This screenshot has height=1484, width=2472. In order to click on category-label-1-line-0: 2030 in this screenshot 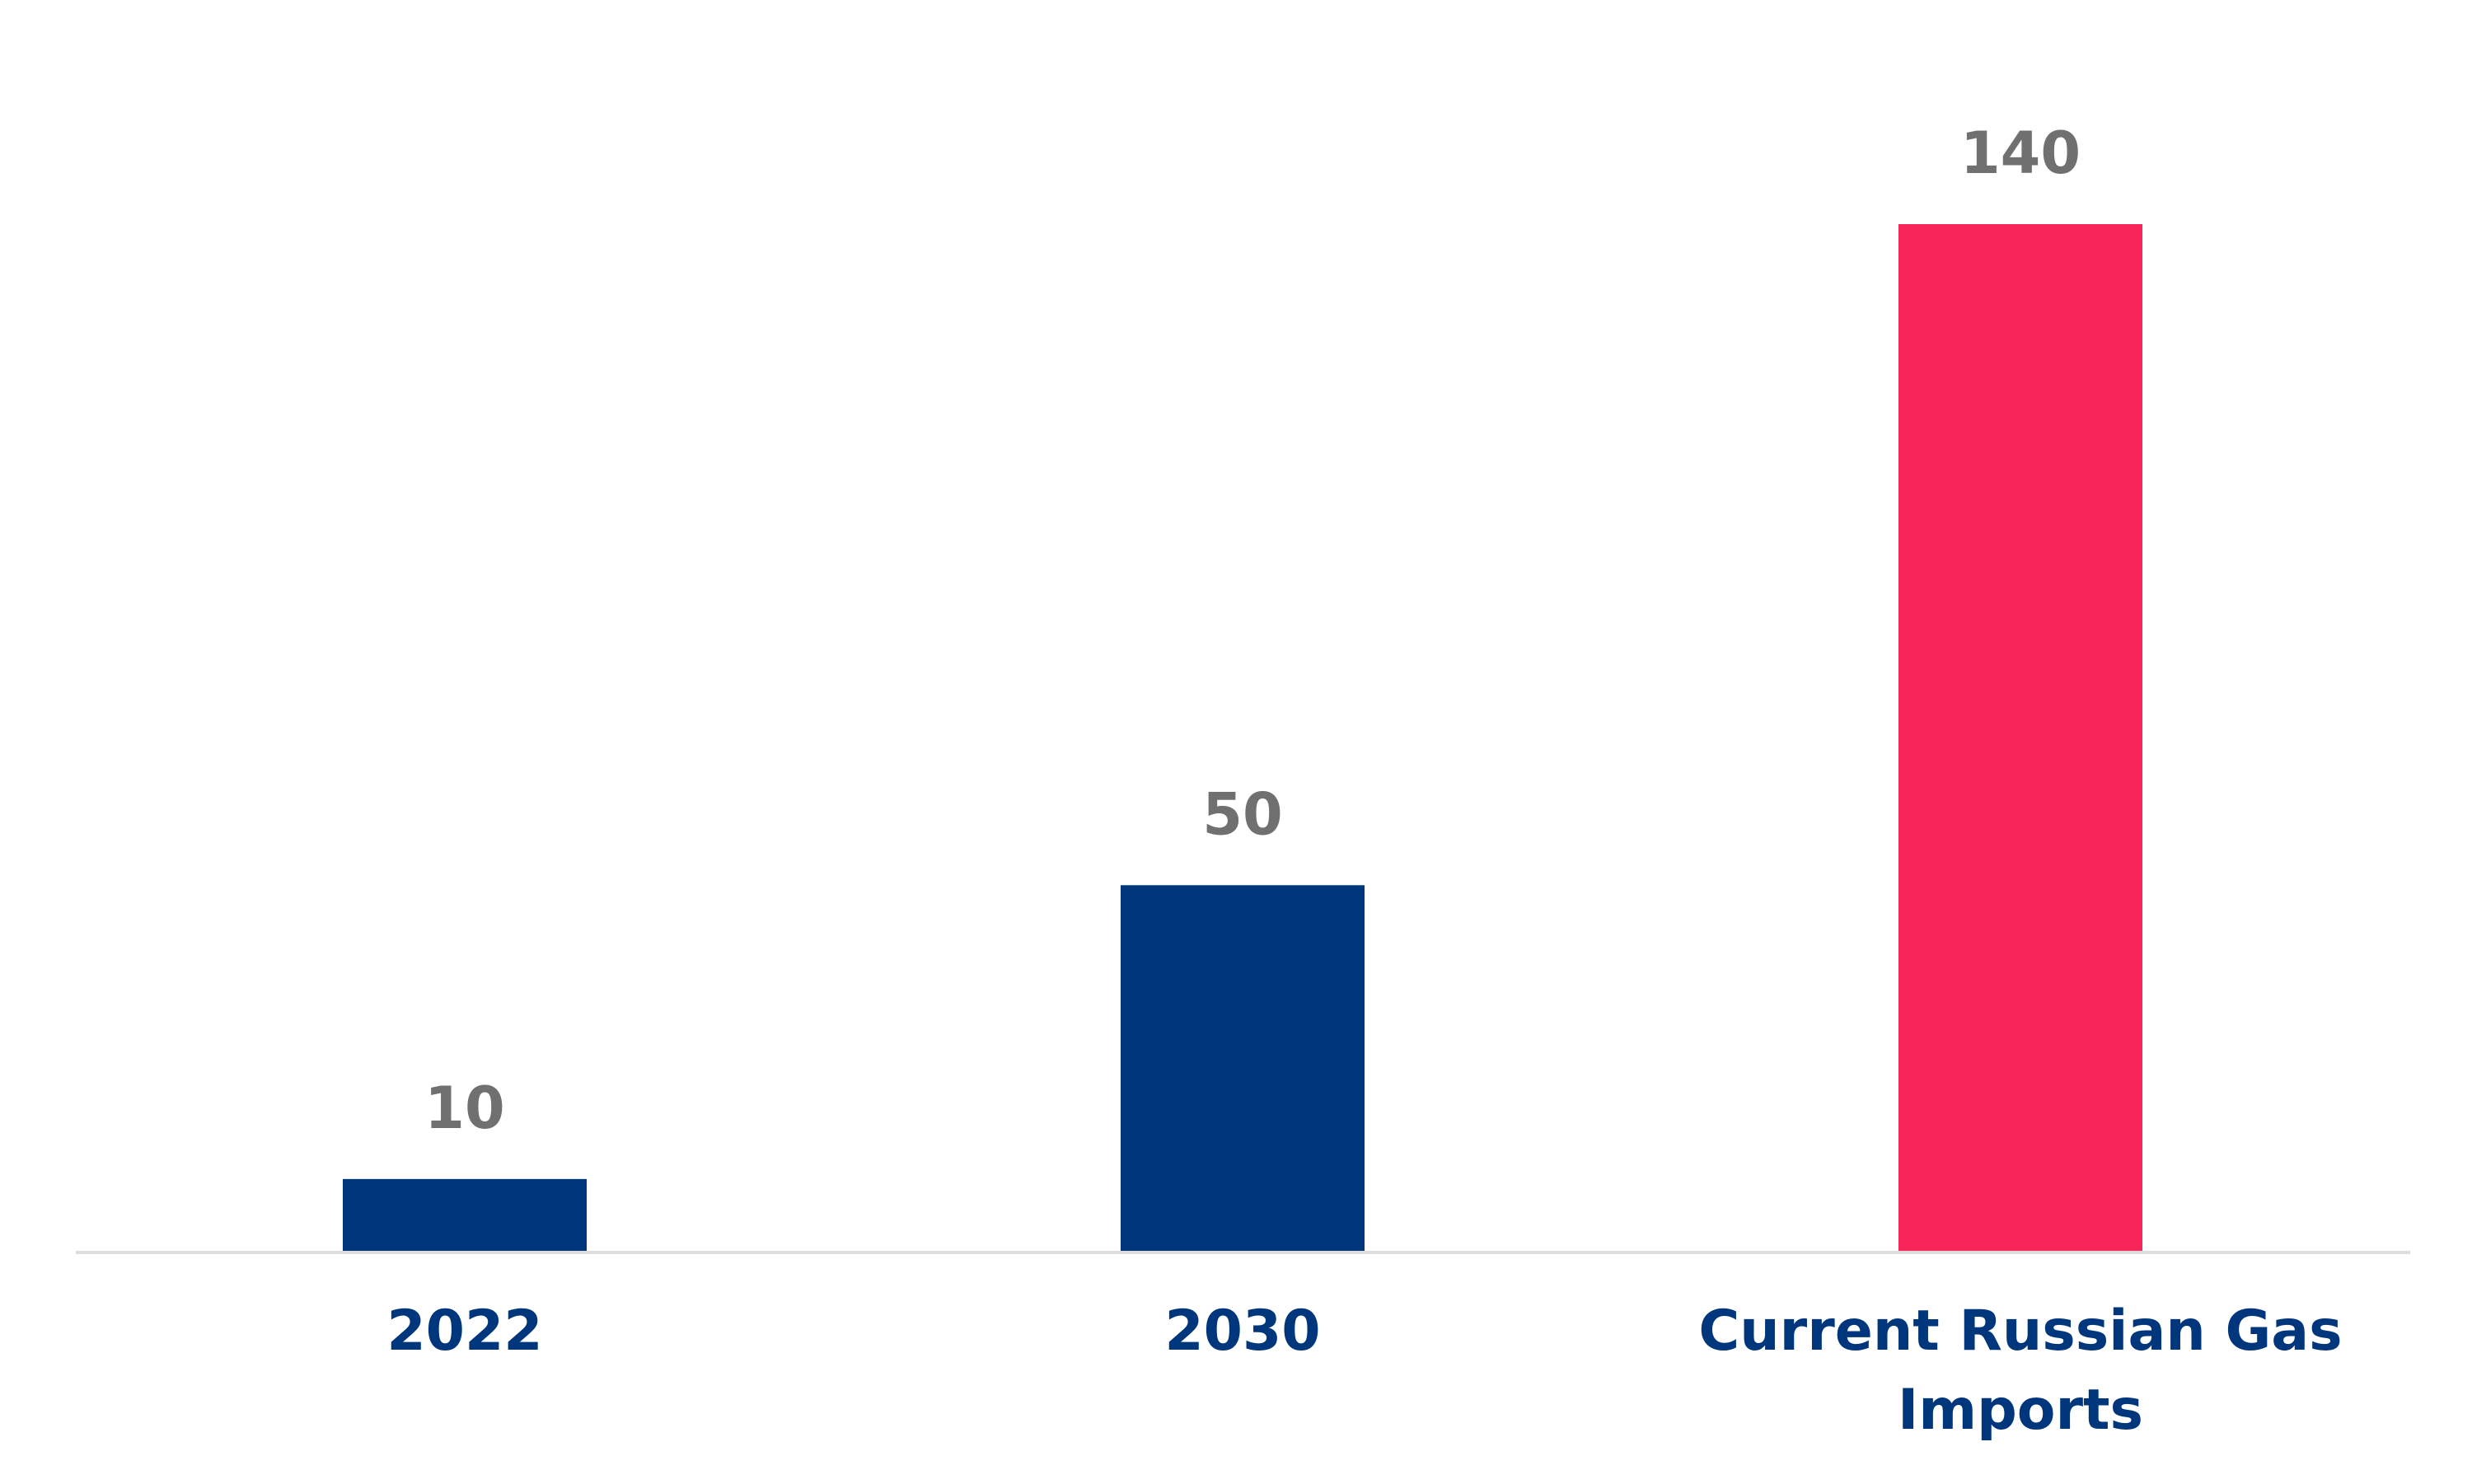, I will do `click(1242, 1332)`.